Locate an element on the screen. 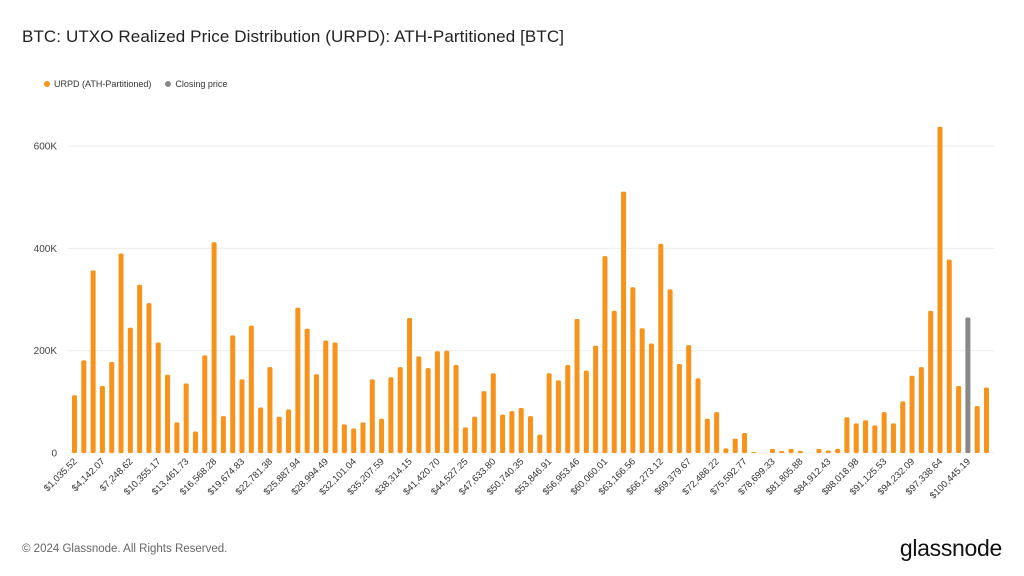  legend-item-urpd: URPD (ATH-Partitioned) is located at coordinates (97, 84).